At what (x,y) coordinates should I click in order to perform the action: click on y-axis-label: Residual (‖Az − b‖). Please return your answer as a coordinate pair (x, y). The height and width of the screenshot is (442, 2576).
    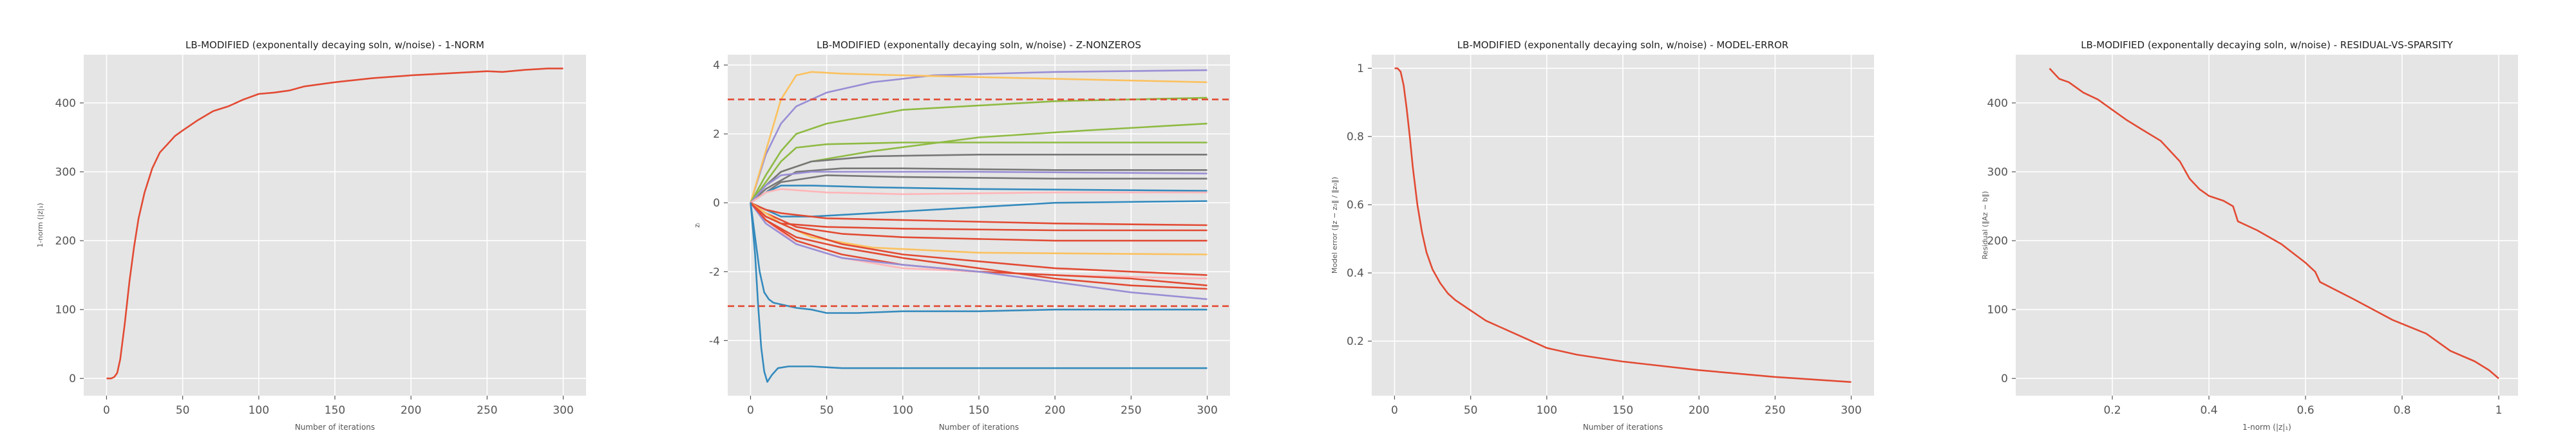
    Looking at the image, I should click on (1985, 225).